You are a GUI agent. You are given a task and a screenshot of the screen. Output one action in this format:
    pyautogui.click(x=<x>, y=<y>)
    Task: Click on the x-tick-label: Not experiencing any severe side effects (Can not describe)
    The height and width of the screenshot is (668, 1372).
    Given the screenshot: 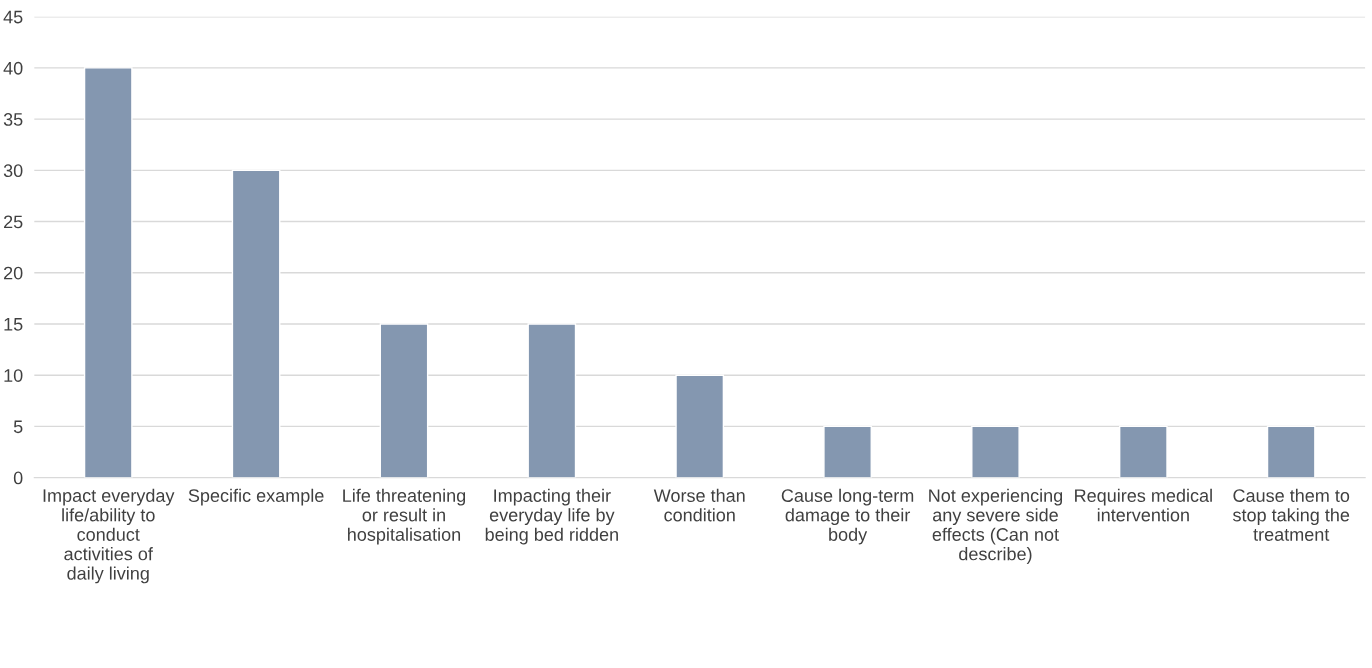 What is the action you would take?
    pyautogui.click(x=996, y=526)
    